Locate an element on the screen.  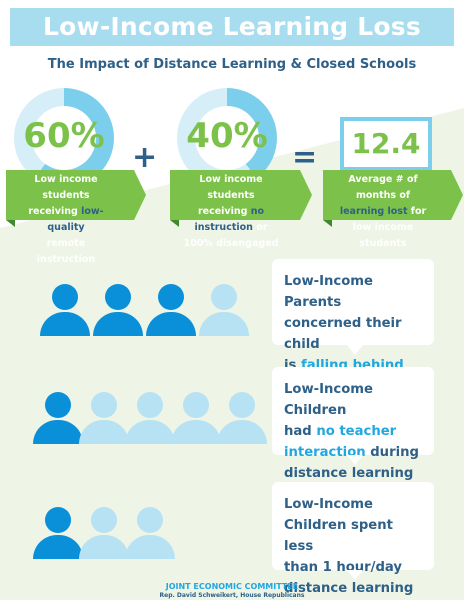
stat-value-months-lost: 12.4 is located at coordinates (386, 143).